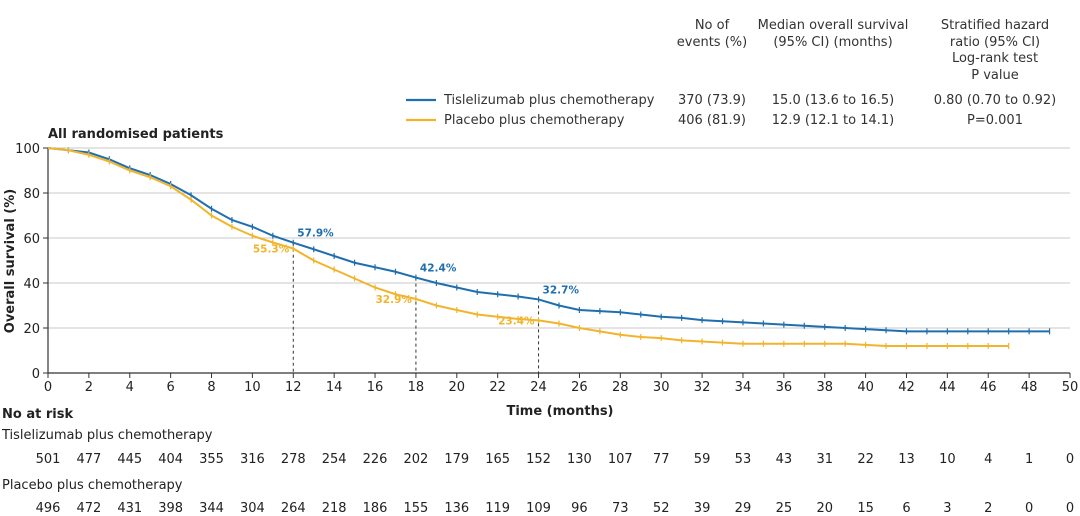 This screenshot has width=1080, height=516. Describe the element at coordinates (497, 508) in the screenshot. I see `at-risk-value: 119` at that location.